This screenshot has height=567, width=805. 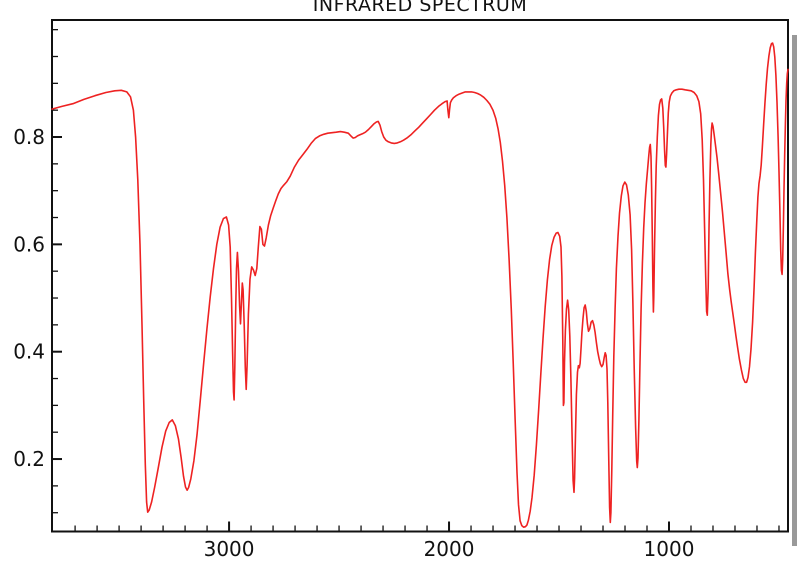 I want to click on chart-title: INFRARED SPECTRUM, so click(x=420, y=8).